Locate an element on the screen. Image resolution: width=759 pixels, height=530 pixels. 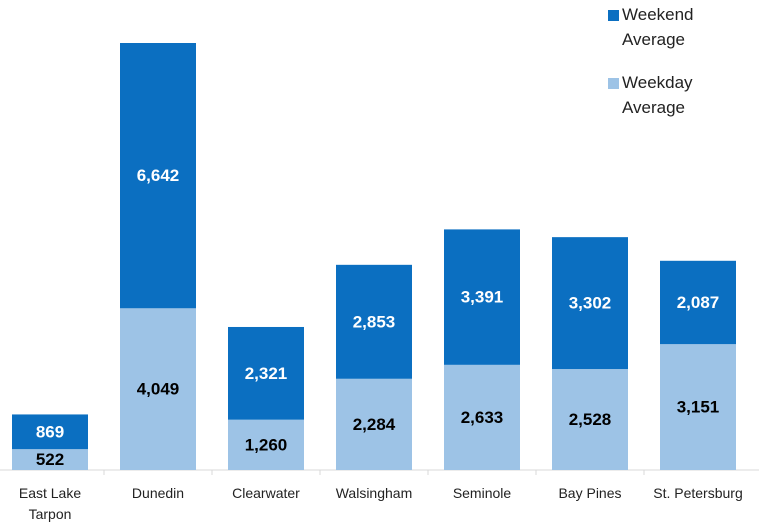
value-label: 1,260 is located at coordinates (266, 444).